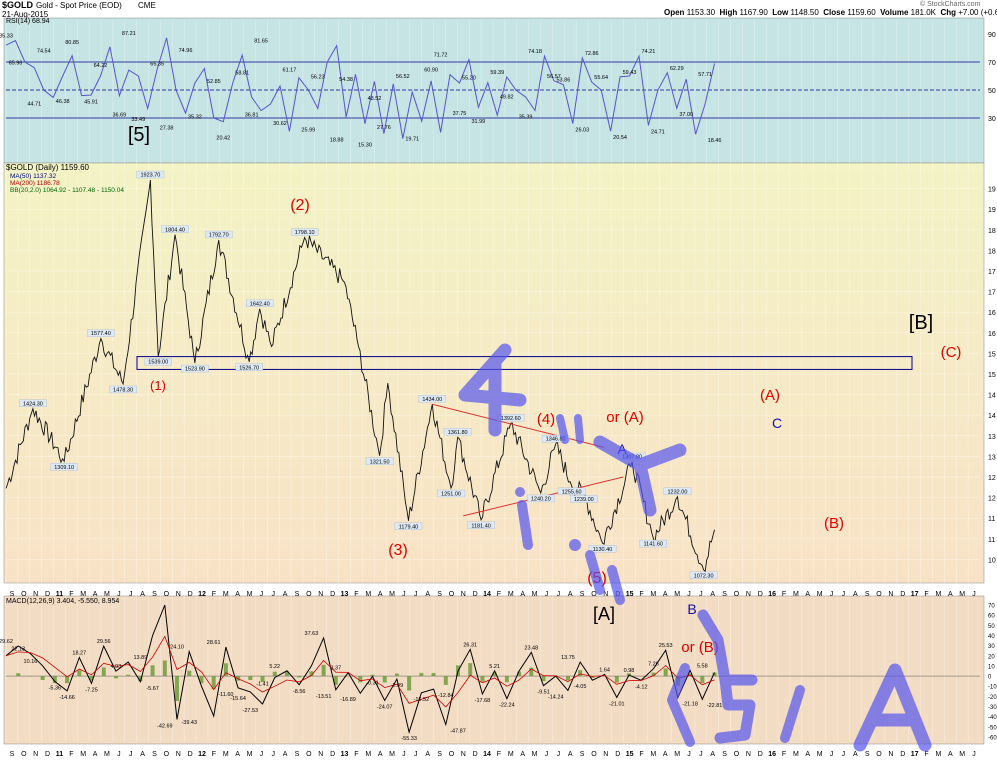  I want to click on chart-name: Gold - Spot Price (EOD), so click(79, 5).